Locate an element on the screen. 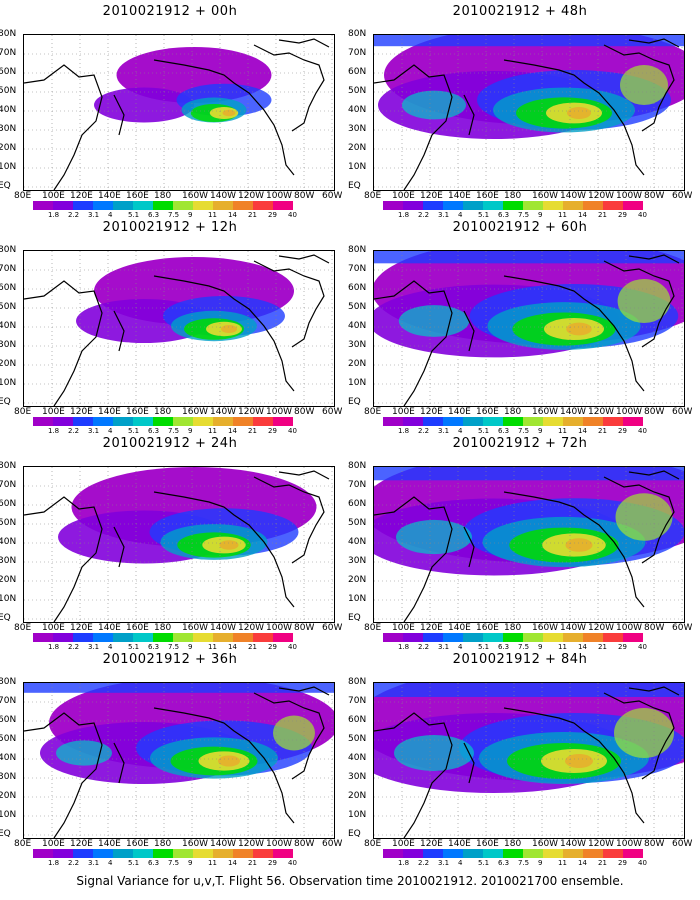  lon-tick-label: 140W is located at coordinates (573, 844).